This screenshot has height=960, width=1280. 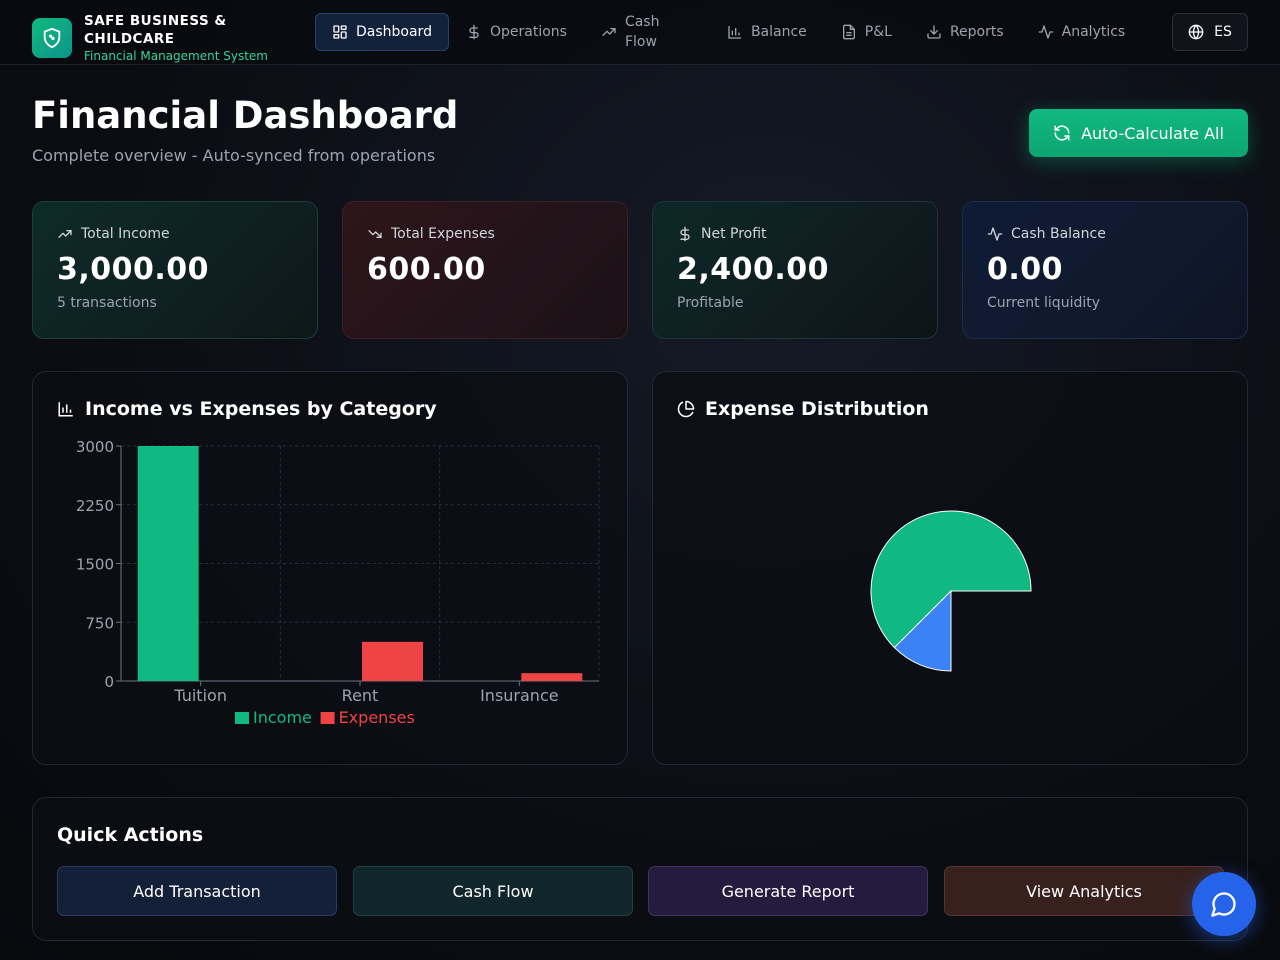 I want to click on x-tick-label: Insurance, so click(x=519, y=695).